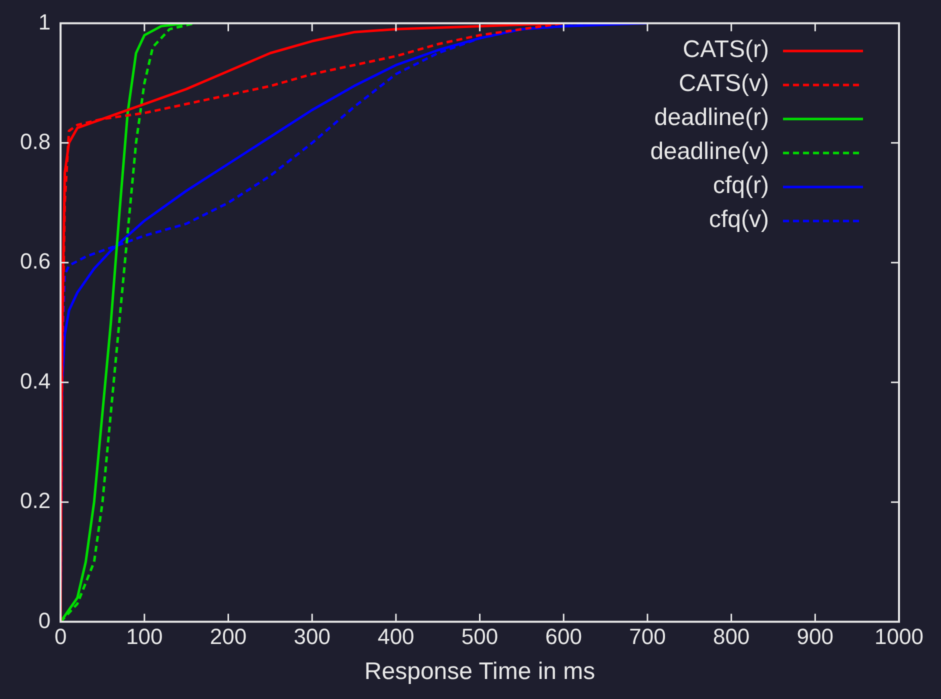 This screenshot has width=941, height=699. What do you see at coordinates (647, 637) in the screenshot?
I see `x-tick-label: 700` at bounding box center [647, 637].